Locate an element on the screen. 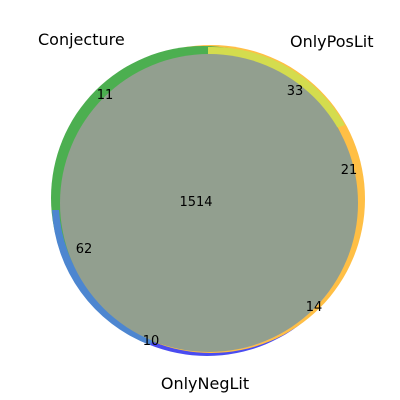 This screenshot has height=400, width=400. set-label-conjecture: Conjecture is located at coordinates (81, 39).